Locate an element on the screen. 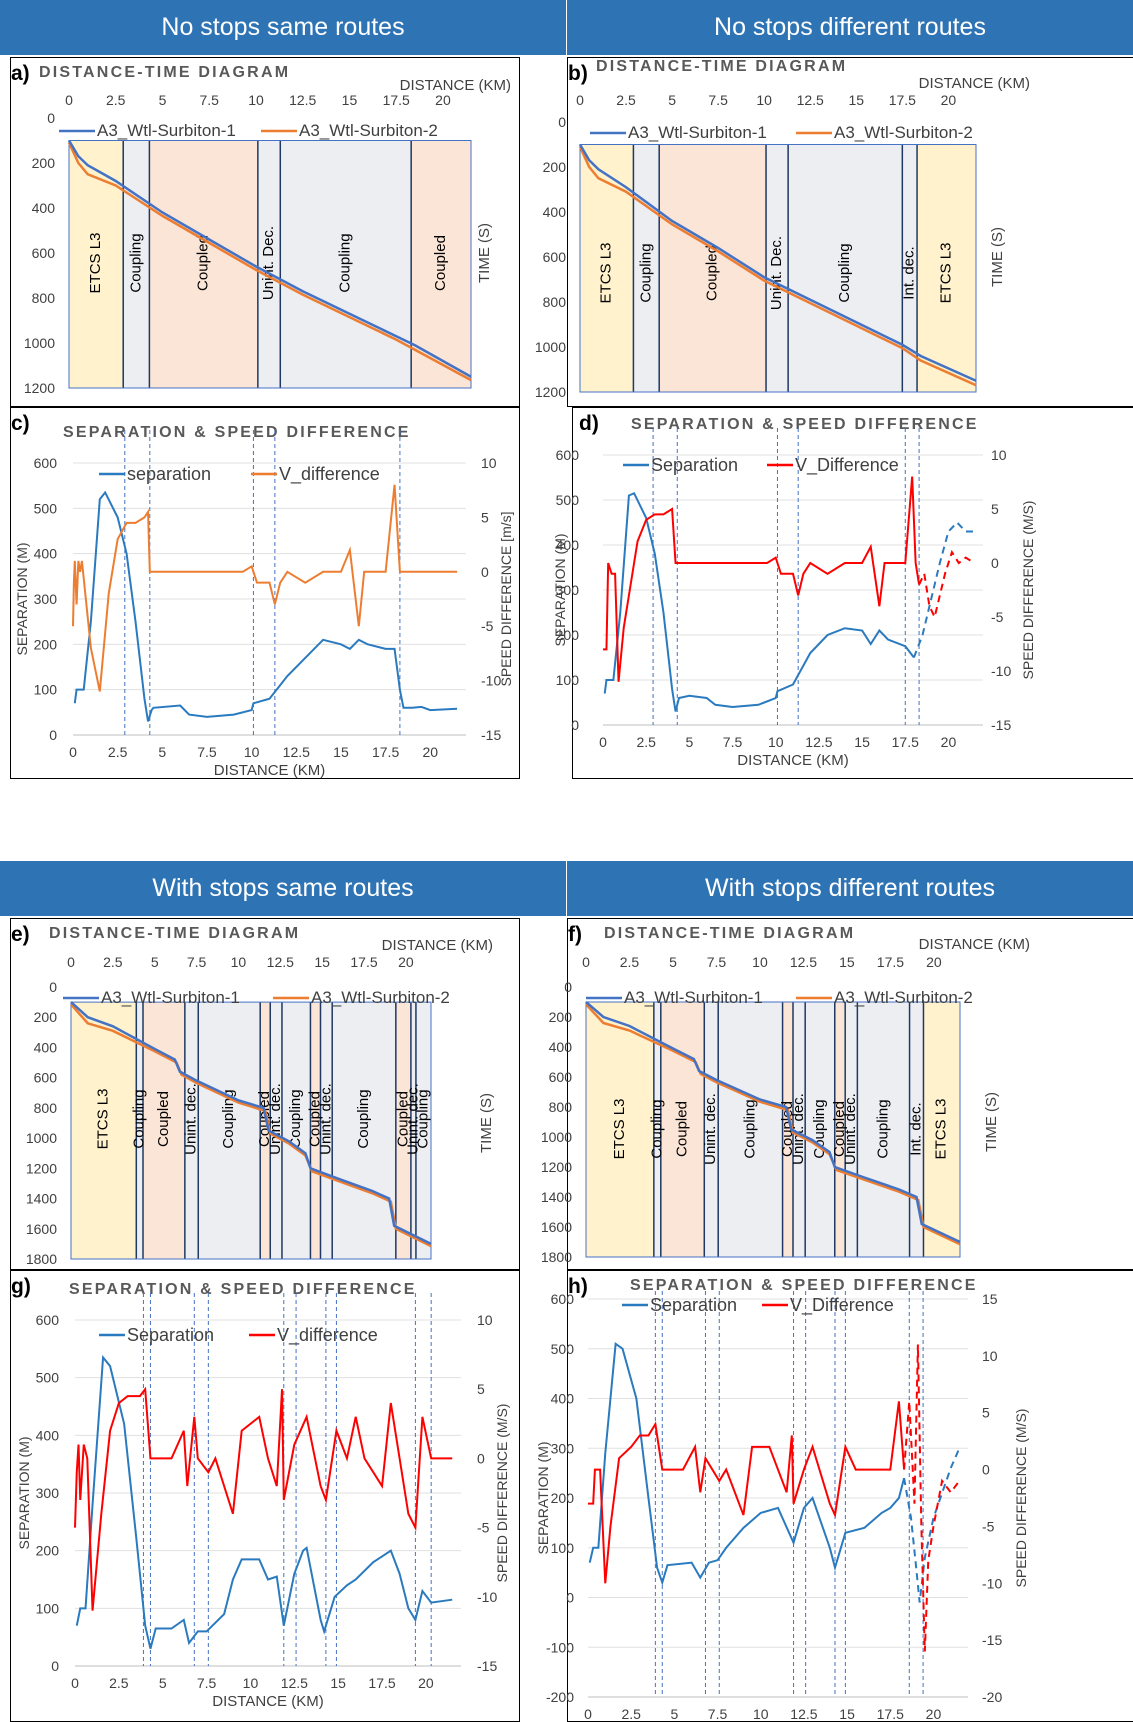 Image resolution: width=1133 pixels, height=1722 pixels. region-etcs is located at coordinates (620, 1129).